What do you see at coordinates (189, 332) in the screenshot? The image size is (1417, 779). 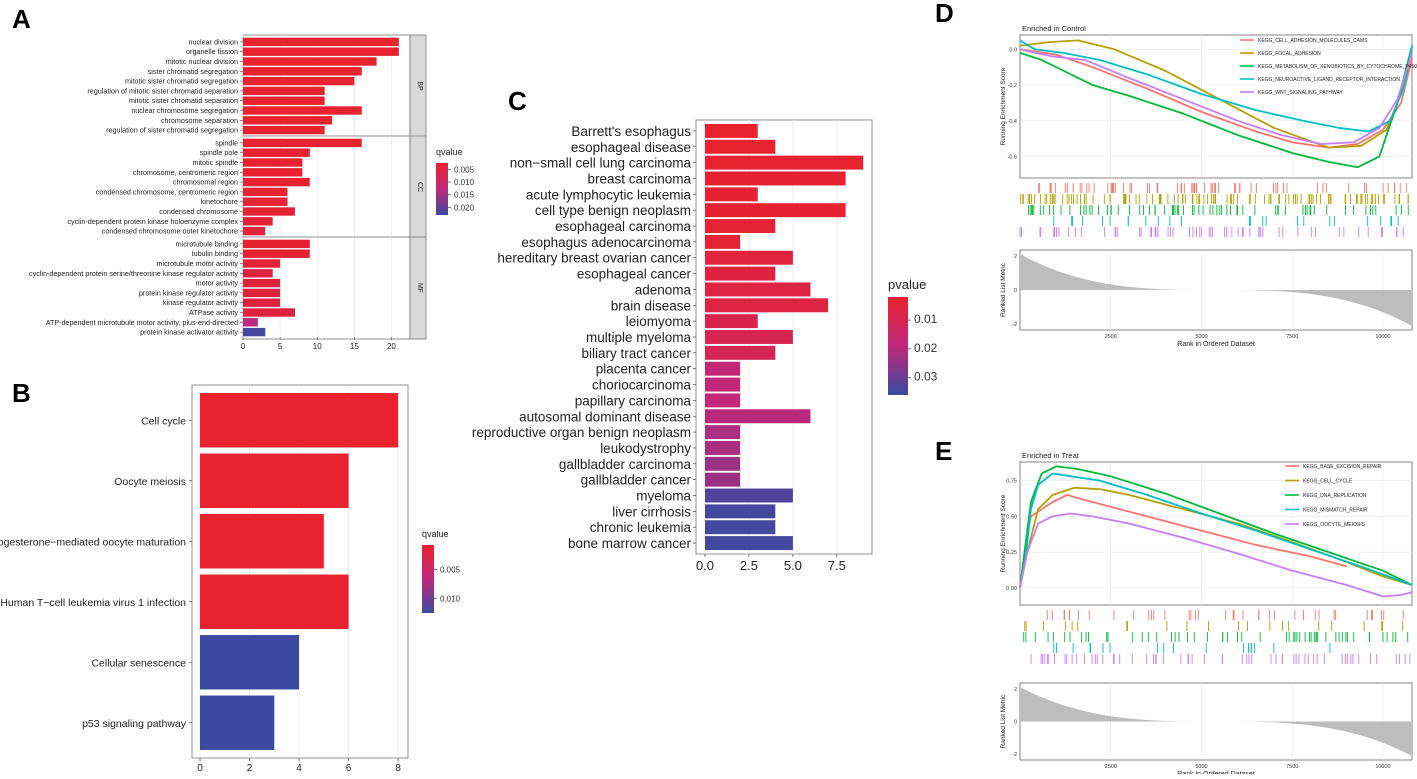 I see `category-label: protein kinase activator activity` at bounding box center [189, 332].